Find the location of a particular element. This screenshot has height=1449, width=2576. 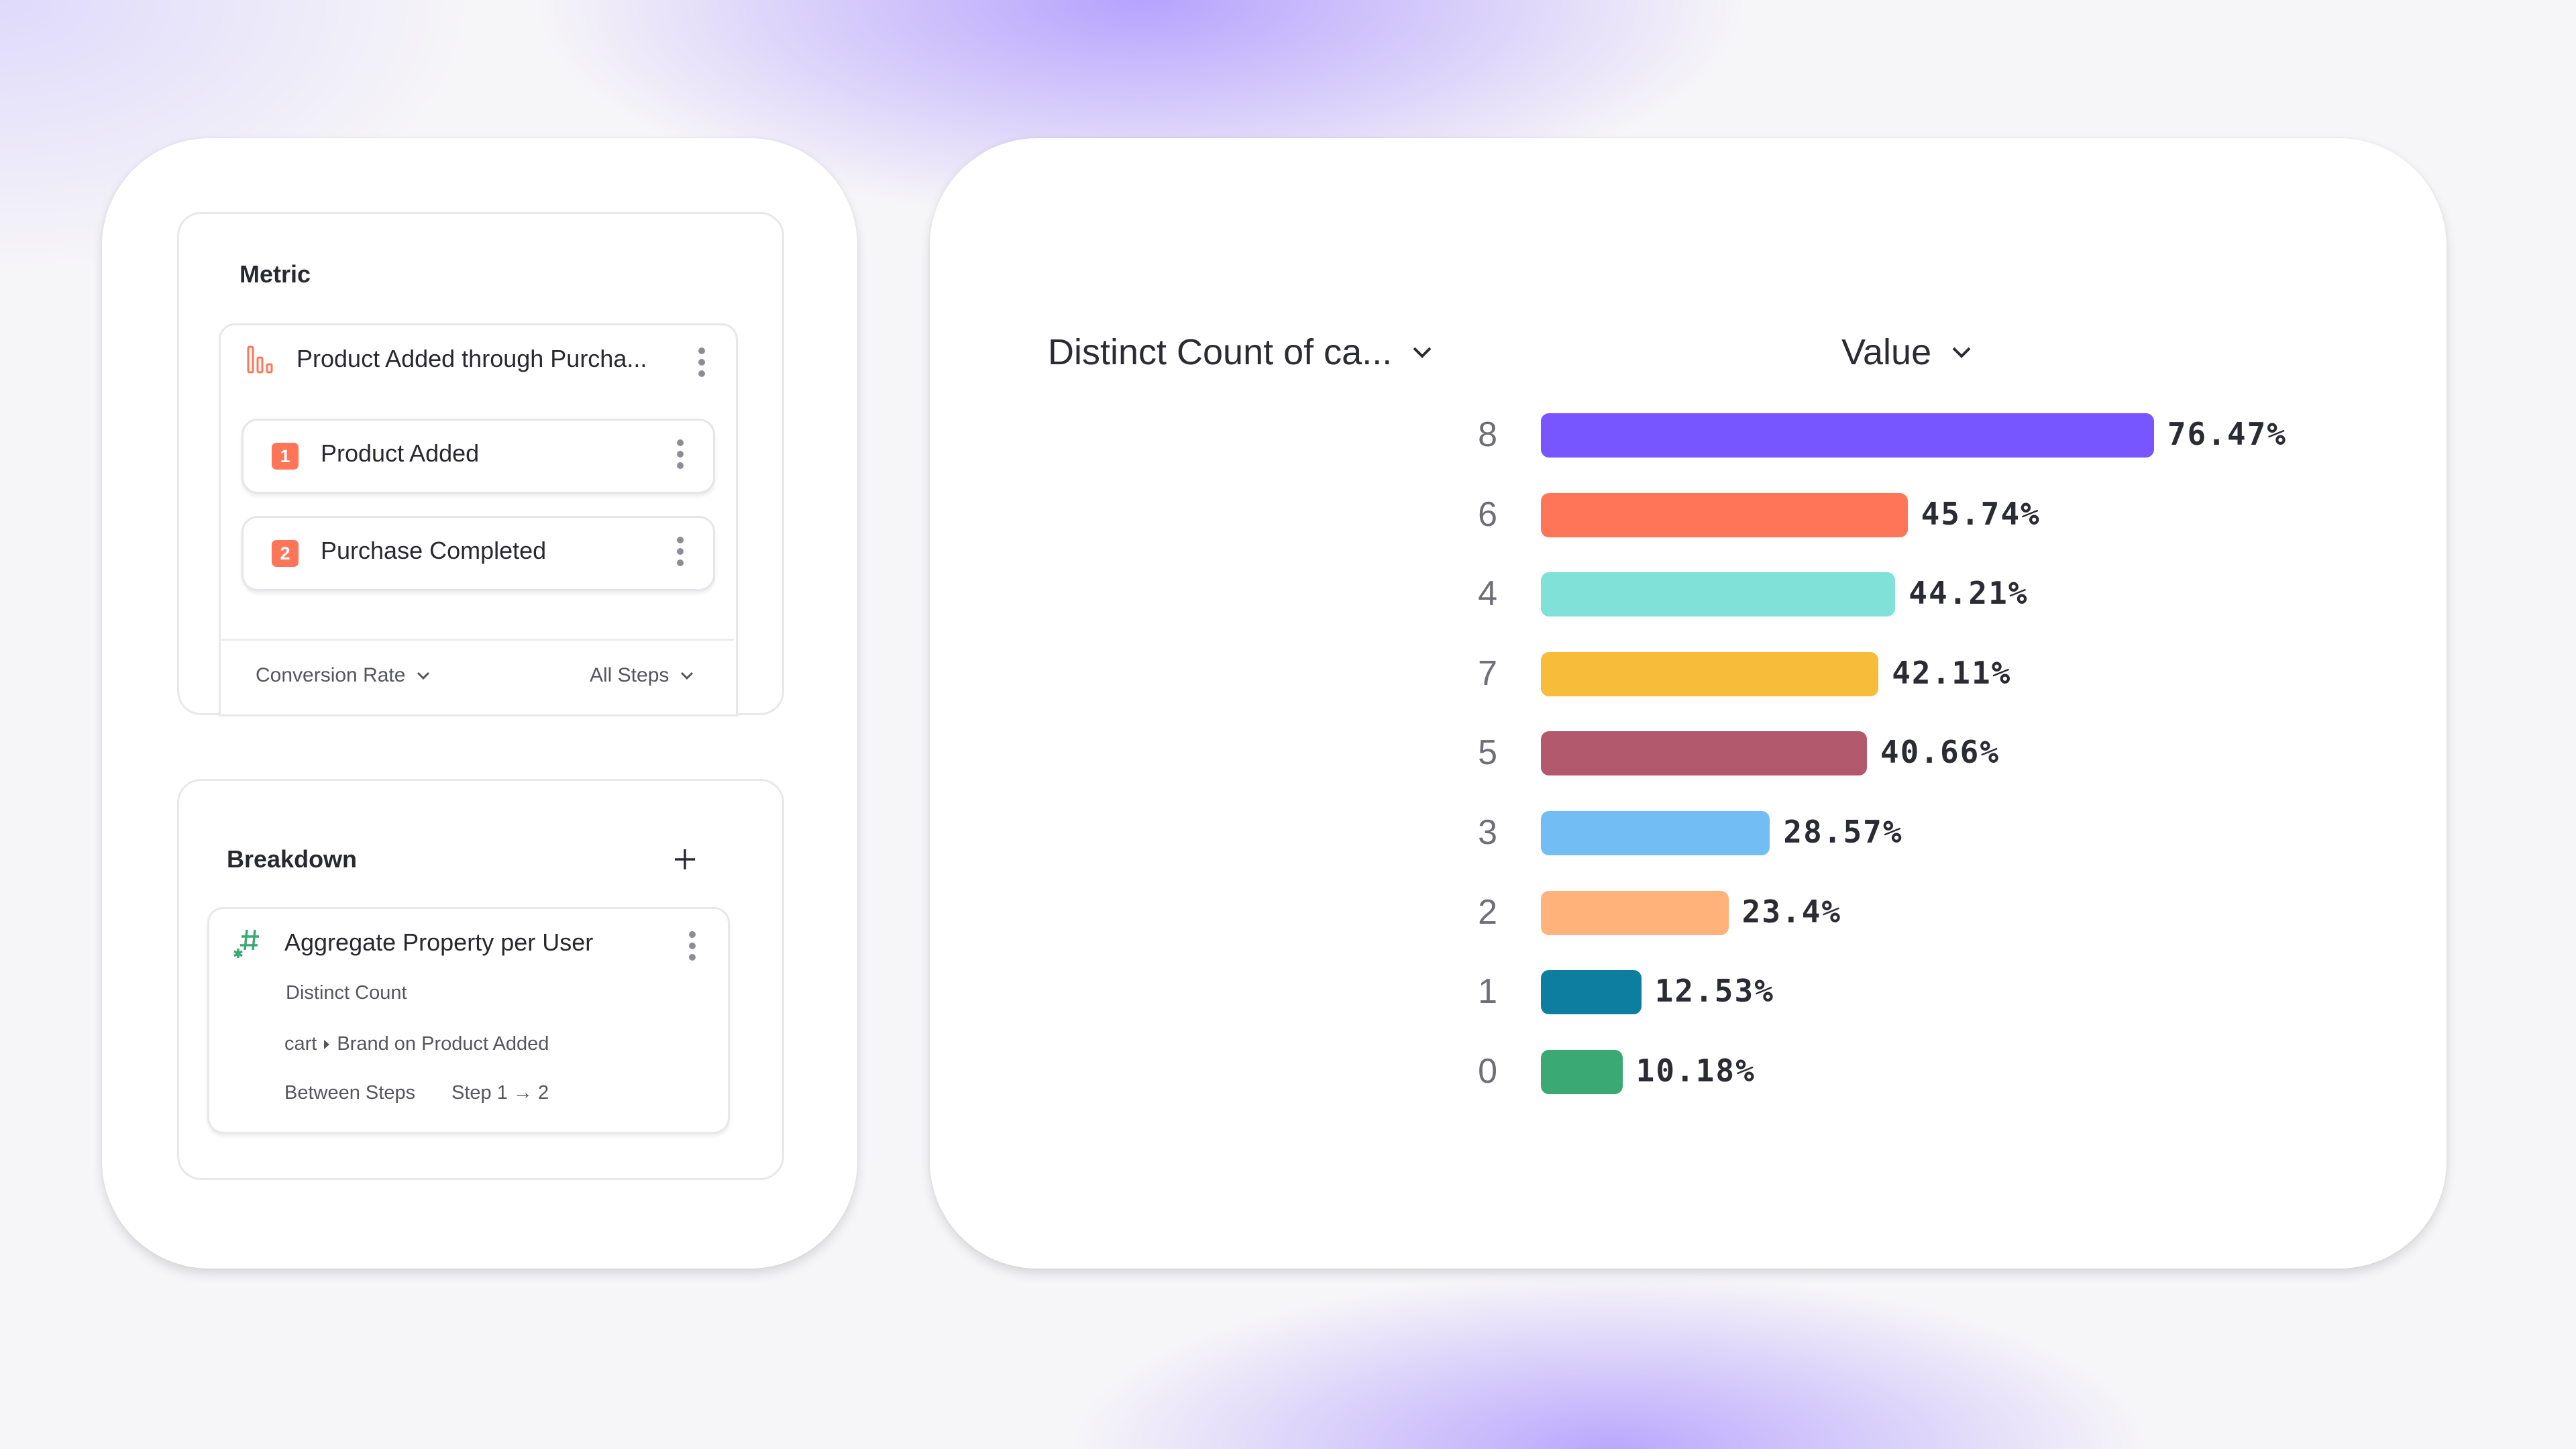

category-label: 6 is located at coordinates (1487, 514).